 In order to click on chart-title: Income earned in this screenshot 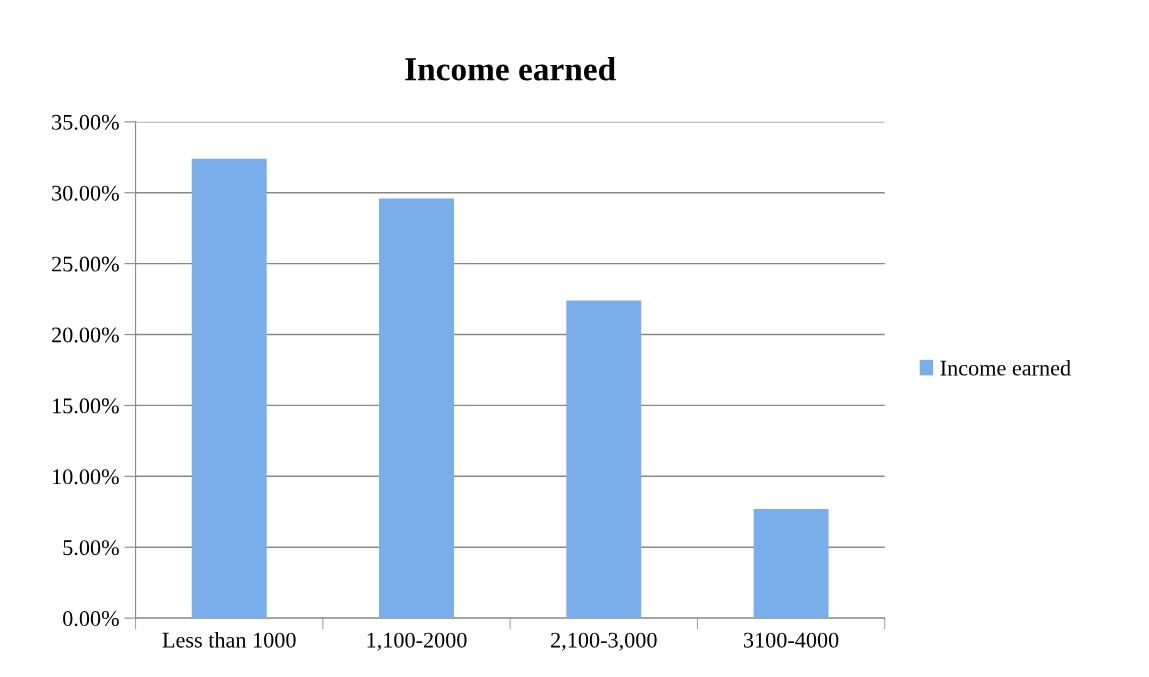, I will do `click(510, 69)`.